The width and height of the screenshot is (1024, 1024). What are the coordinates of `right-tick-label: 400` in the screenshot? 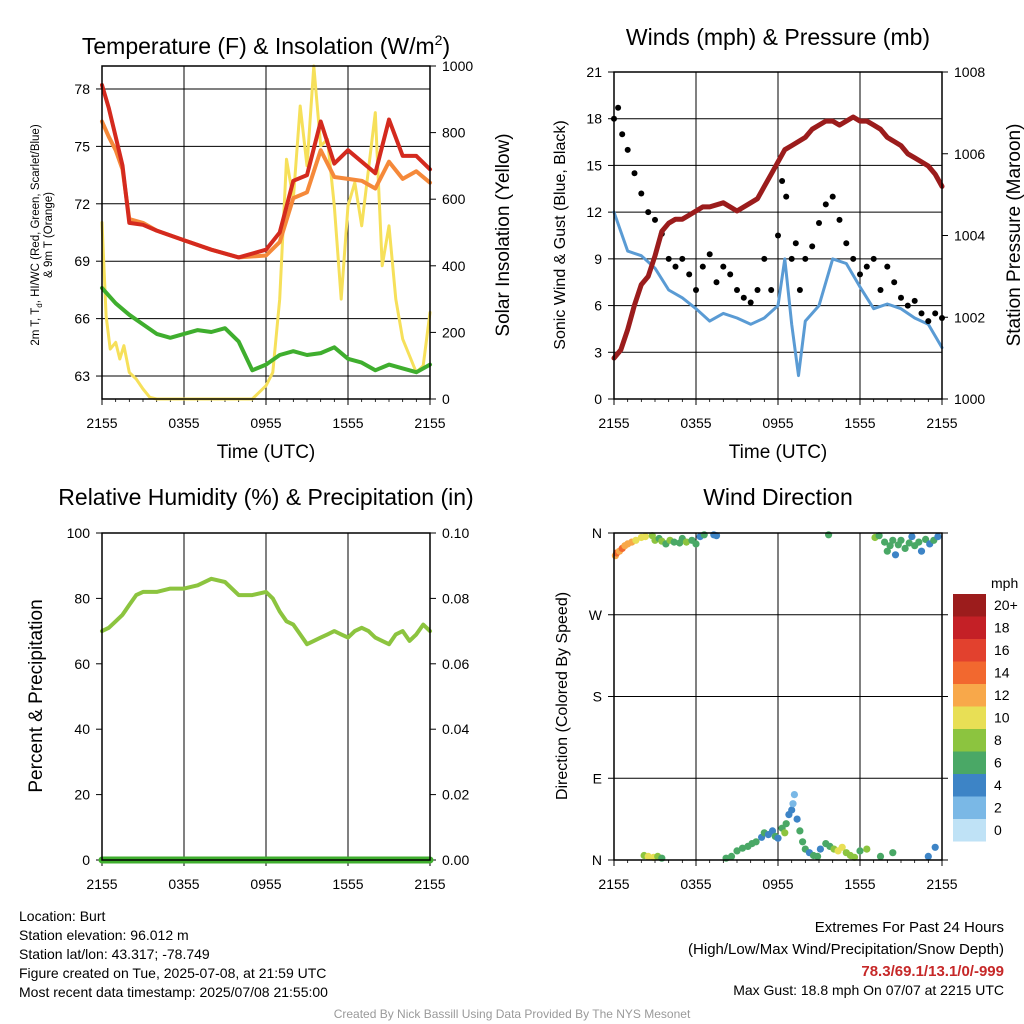 It's located at (454, 266).